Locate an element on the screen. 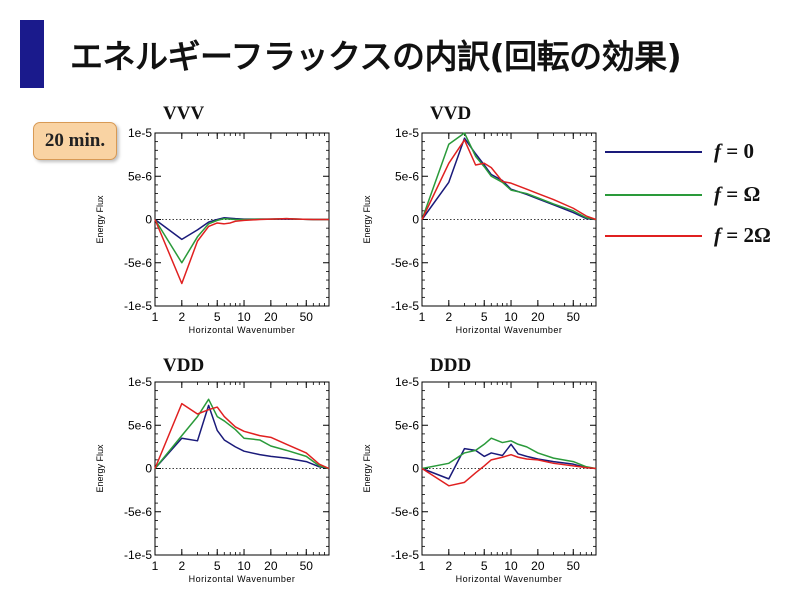 Image resolution: width=800 pixels, height=600 pixels. legend-item-f0: f = 0 is located at coordinates (690, 153).